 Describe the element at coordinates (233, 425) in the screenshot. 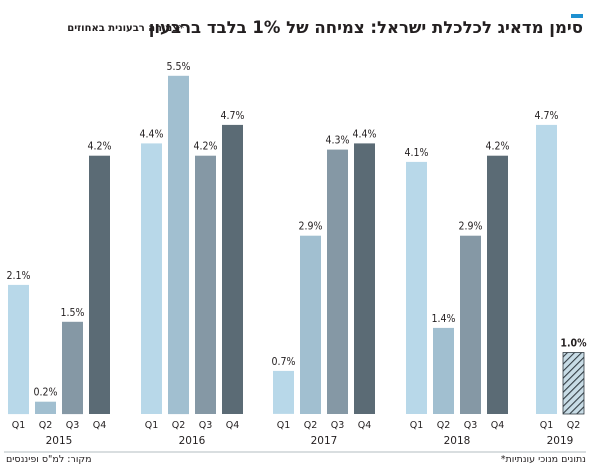

I see `quarter-label-2016-q4: Q4` at that location.